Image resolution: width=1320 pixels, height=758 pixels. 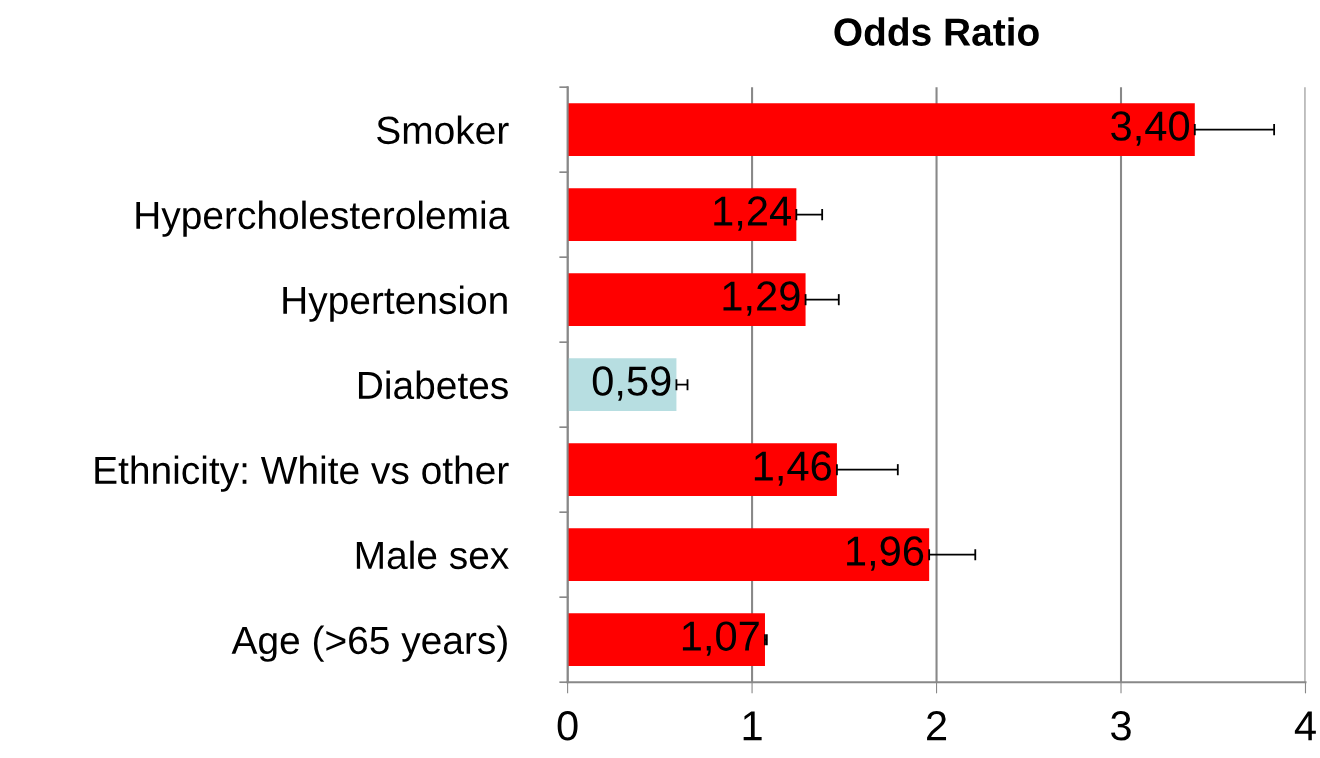 What do you see at coordinates (631, 383) in the screenshot?
I see `data-label: 0,59` at bounding box center [631, 383].